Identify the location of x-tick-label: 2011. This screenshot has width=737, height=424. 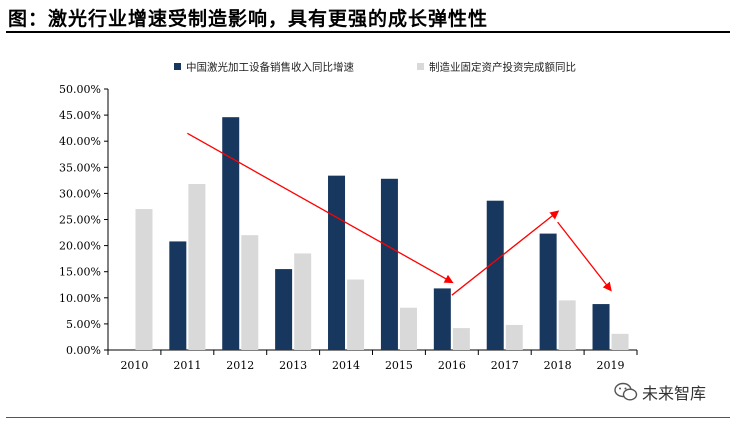
(187, 365).